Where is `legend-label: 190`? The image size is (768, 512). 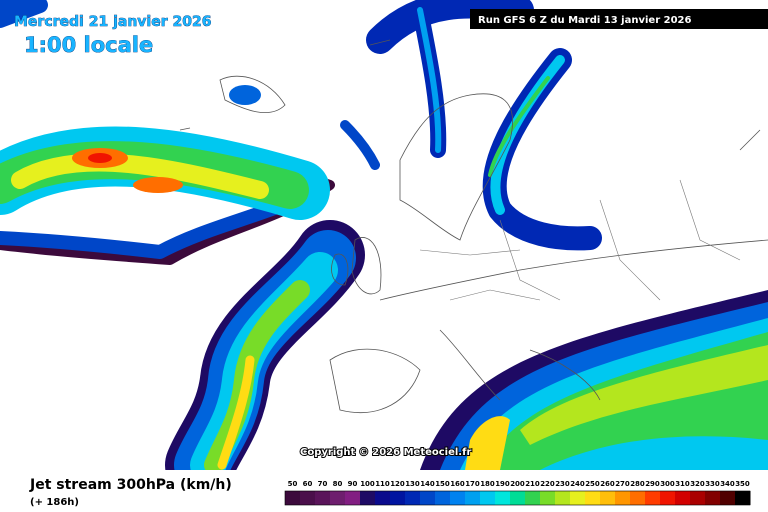 legend-label: 190 is located at coordinates (502, 484).